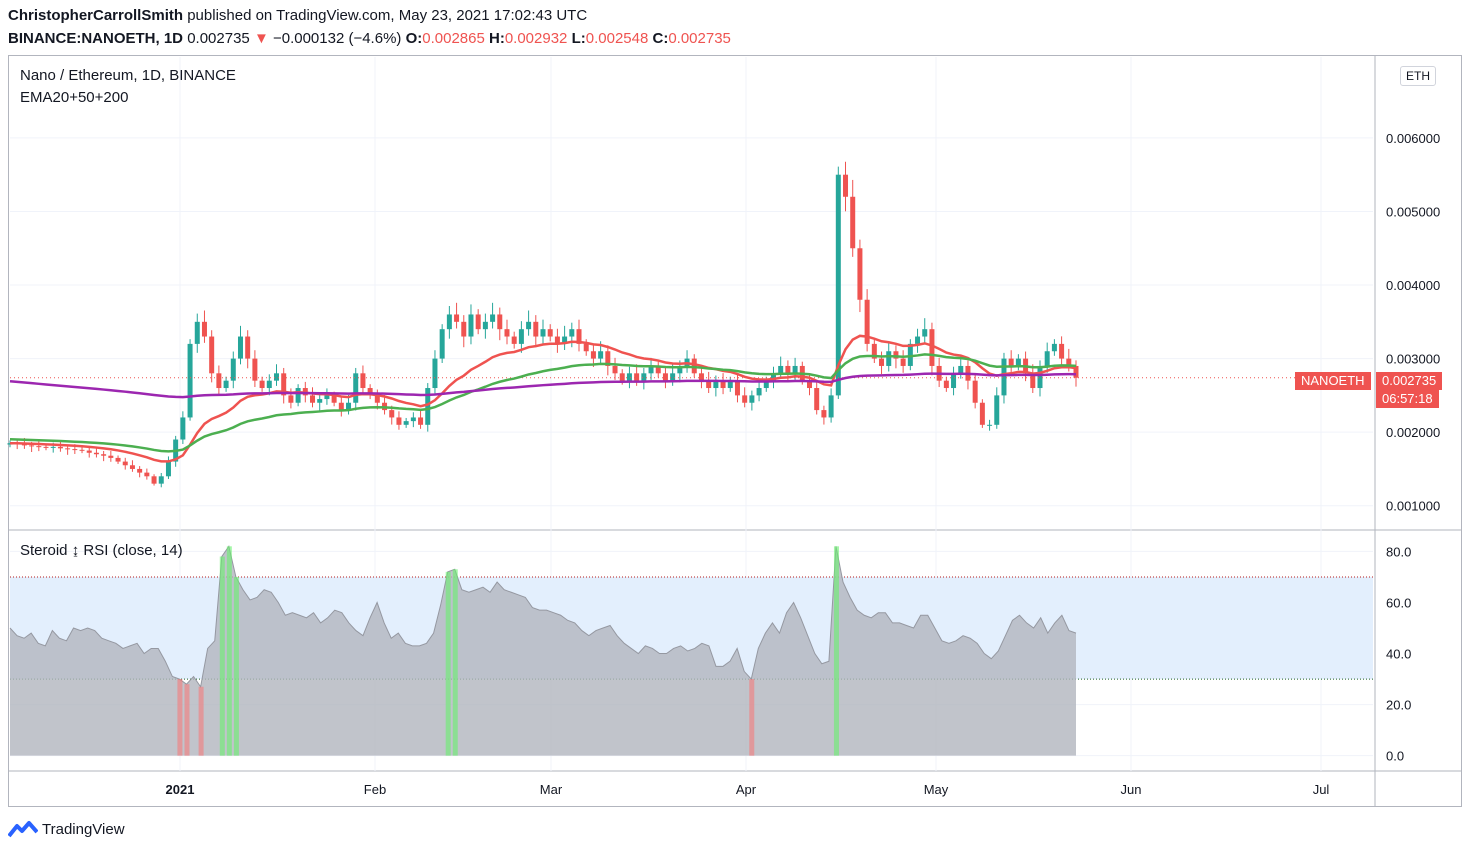  I want to click on time-tick-label: Mar, so click(551, 789).